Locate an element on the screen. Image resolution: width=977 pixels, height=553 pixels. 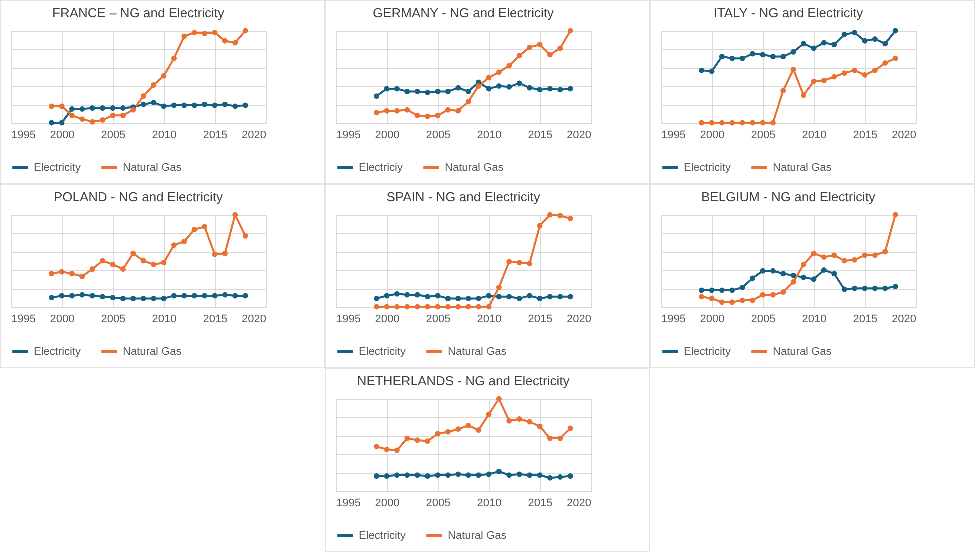
chart-title: ITALY - NG and Electricity is located at coordinates (789, 12).